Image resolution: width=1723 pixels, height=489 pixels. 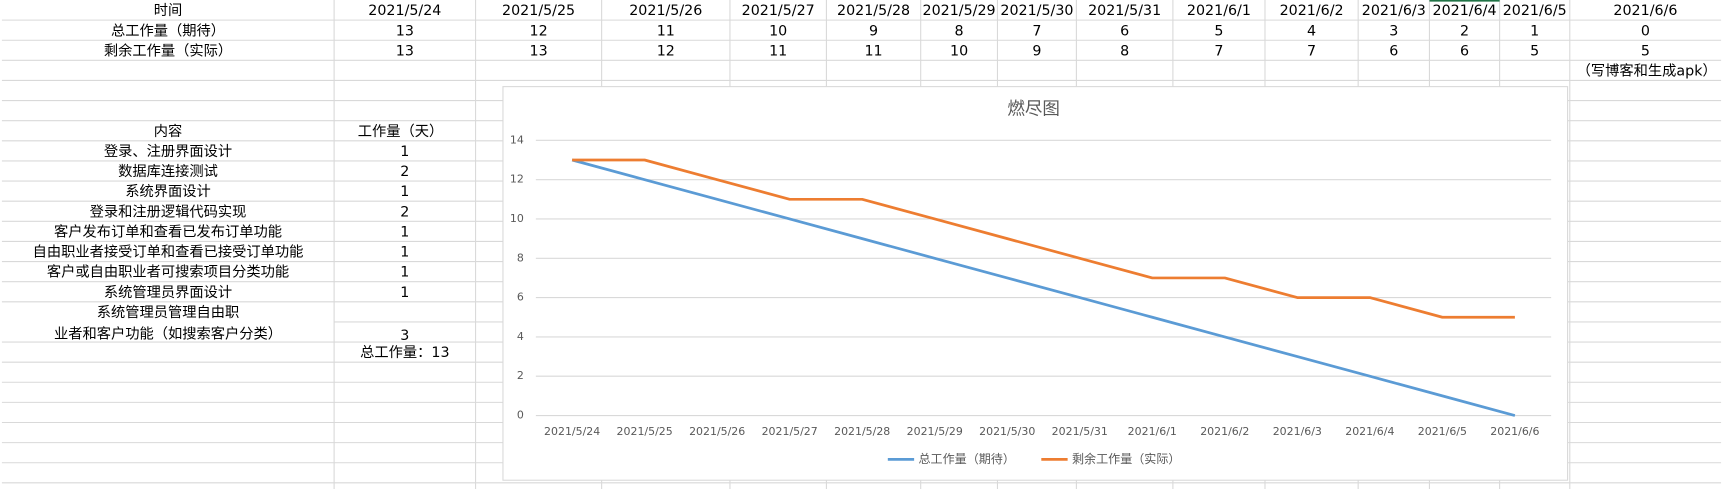 What do you see at coordinates (520, 375) in the screenshot?
I see `y-tick-label: 2` at bounding box center [520, 375].